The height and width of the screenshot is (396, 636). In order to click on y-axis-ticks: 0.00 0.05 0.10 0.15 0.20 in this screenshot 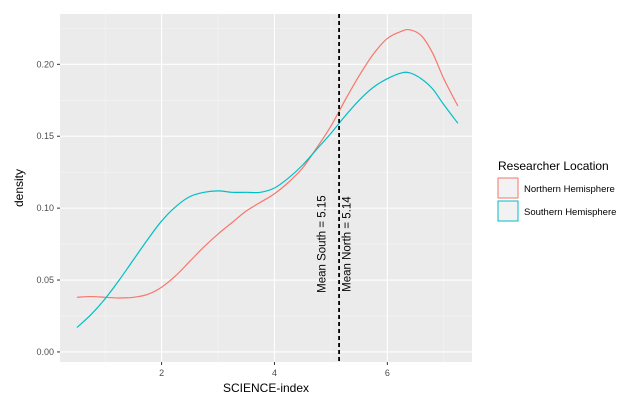, I will do `click(48, 208)`.